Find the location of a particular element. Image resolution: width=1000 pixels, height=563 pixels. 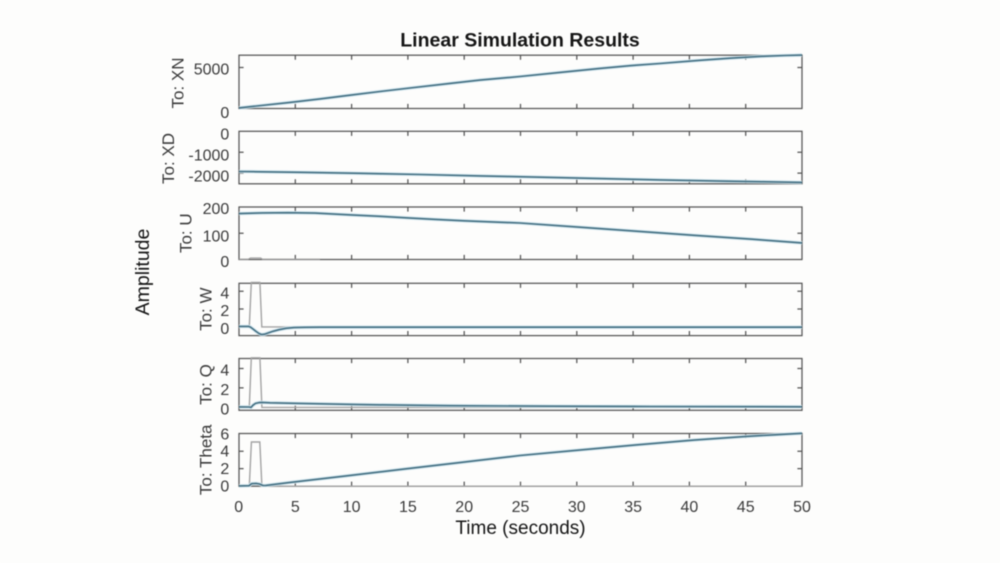

svg-text: To: Theta is located at coordinates (206, 459).